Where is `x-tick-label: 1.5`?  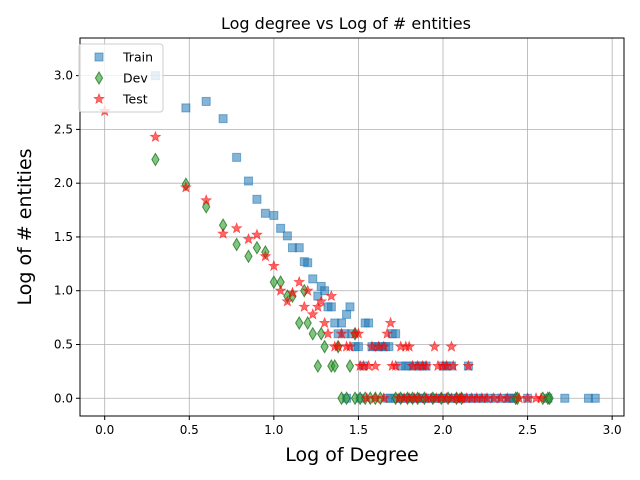 x-tick-label: 1.5 is located at coordinates (358, 430).